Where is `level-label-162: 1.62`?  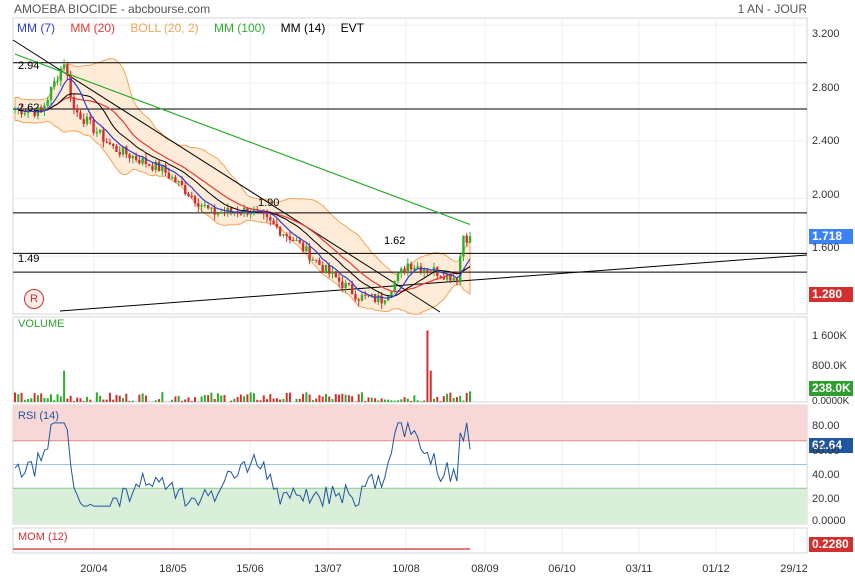
level-label-162: 1.62 is located at coordinates (395, 241).